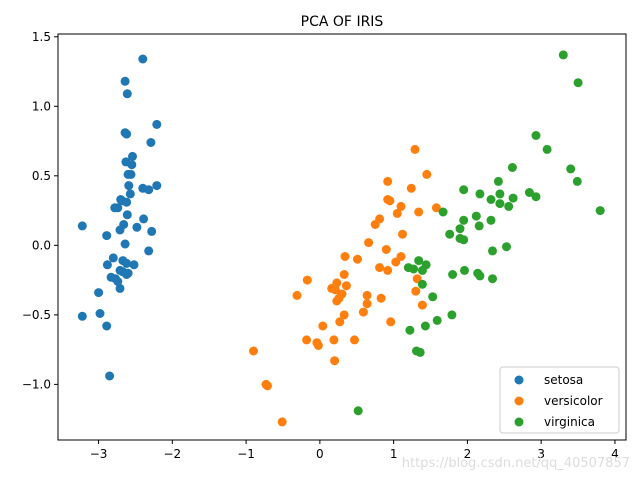 The image size is (640, 480). Describe the element at coordinates (41, 37) in the screenshot. I see `y-tick-label: 1.5` at that location.